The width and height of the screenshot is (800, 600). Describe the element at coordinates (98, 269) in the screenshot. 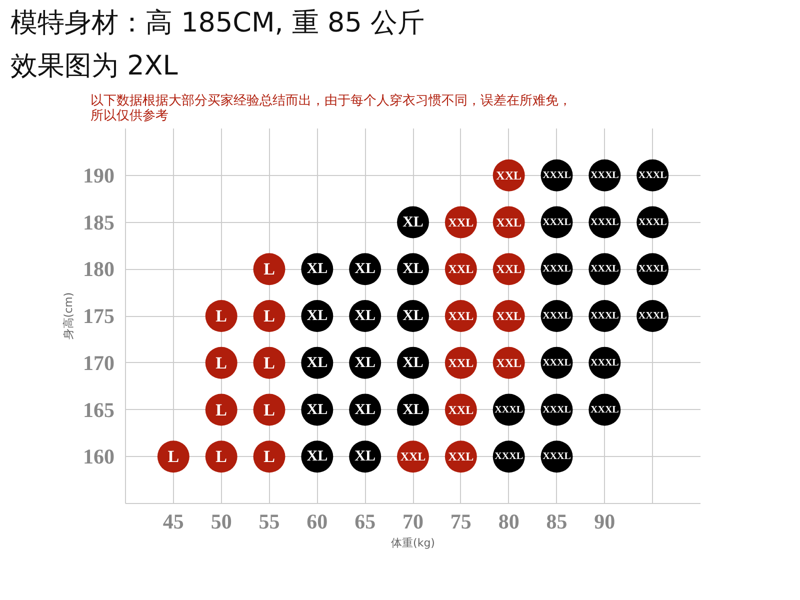

I see `y-tick-label: 180` at that location.